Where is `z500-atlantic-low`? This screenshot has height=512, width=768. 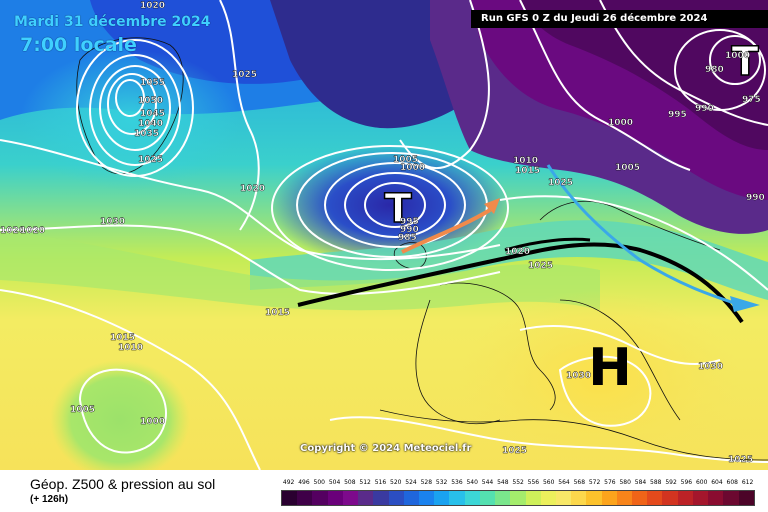 z500-atlantic-low is located at coordinates (390, 205).